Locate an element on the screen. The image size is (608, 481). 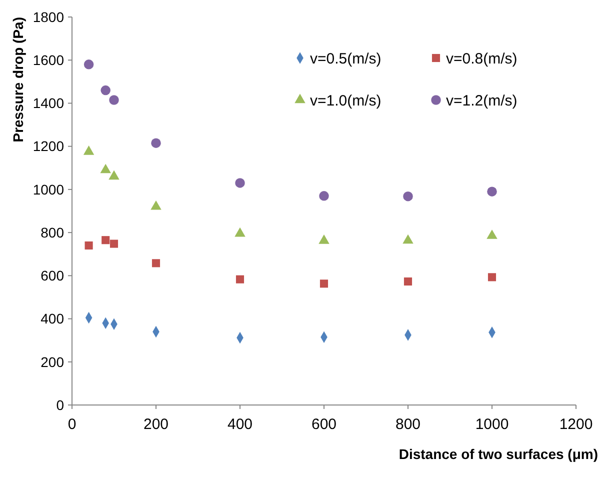
x-tick-label: 600 is located at coordinates (324, 424).